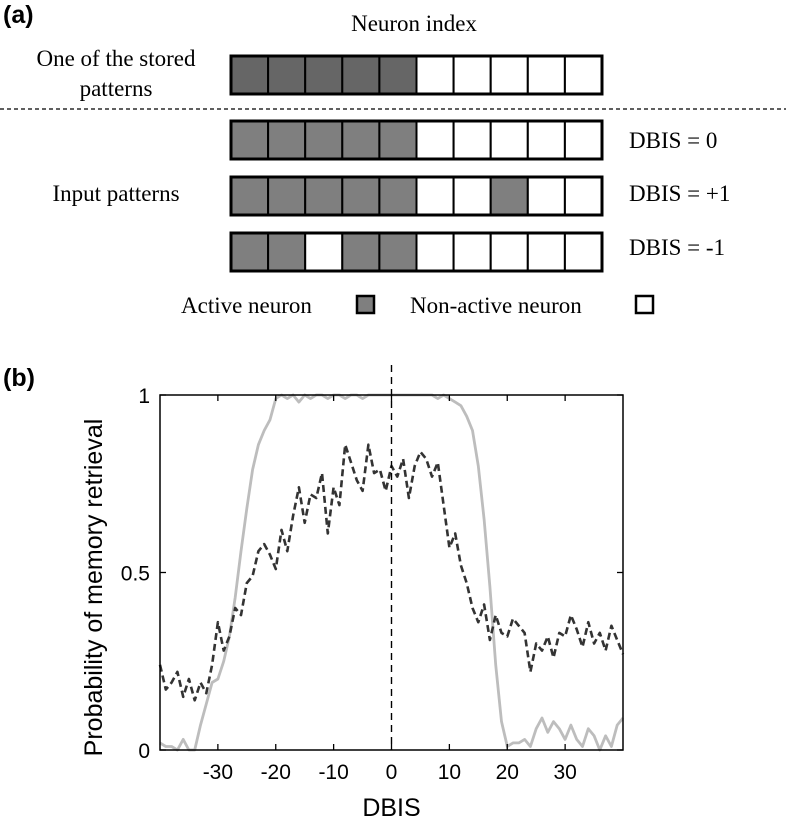 The image size is (786, 826). I want to click on panel-b-label: (b), so click(19, 378).